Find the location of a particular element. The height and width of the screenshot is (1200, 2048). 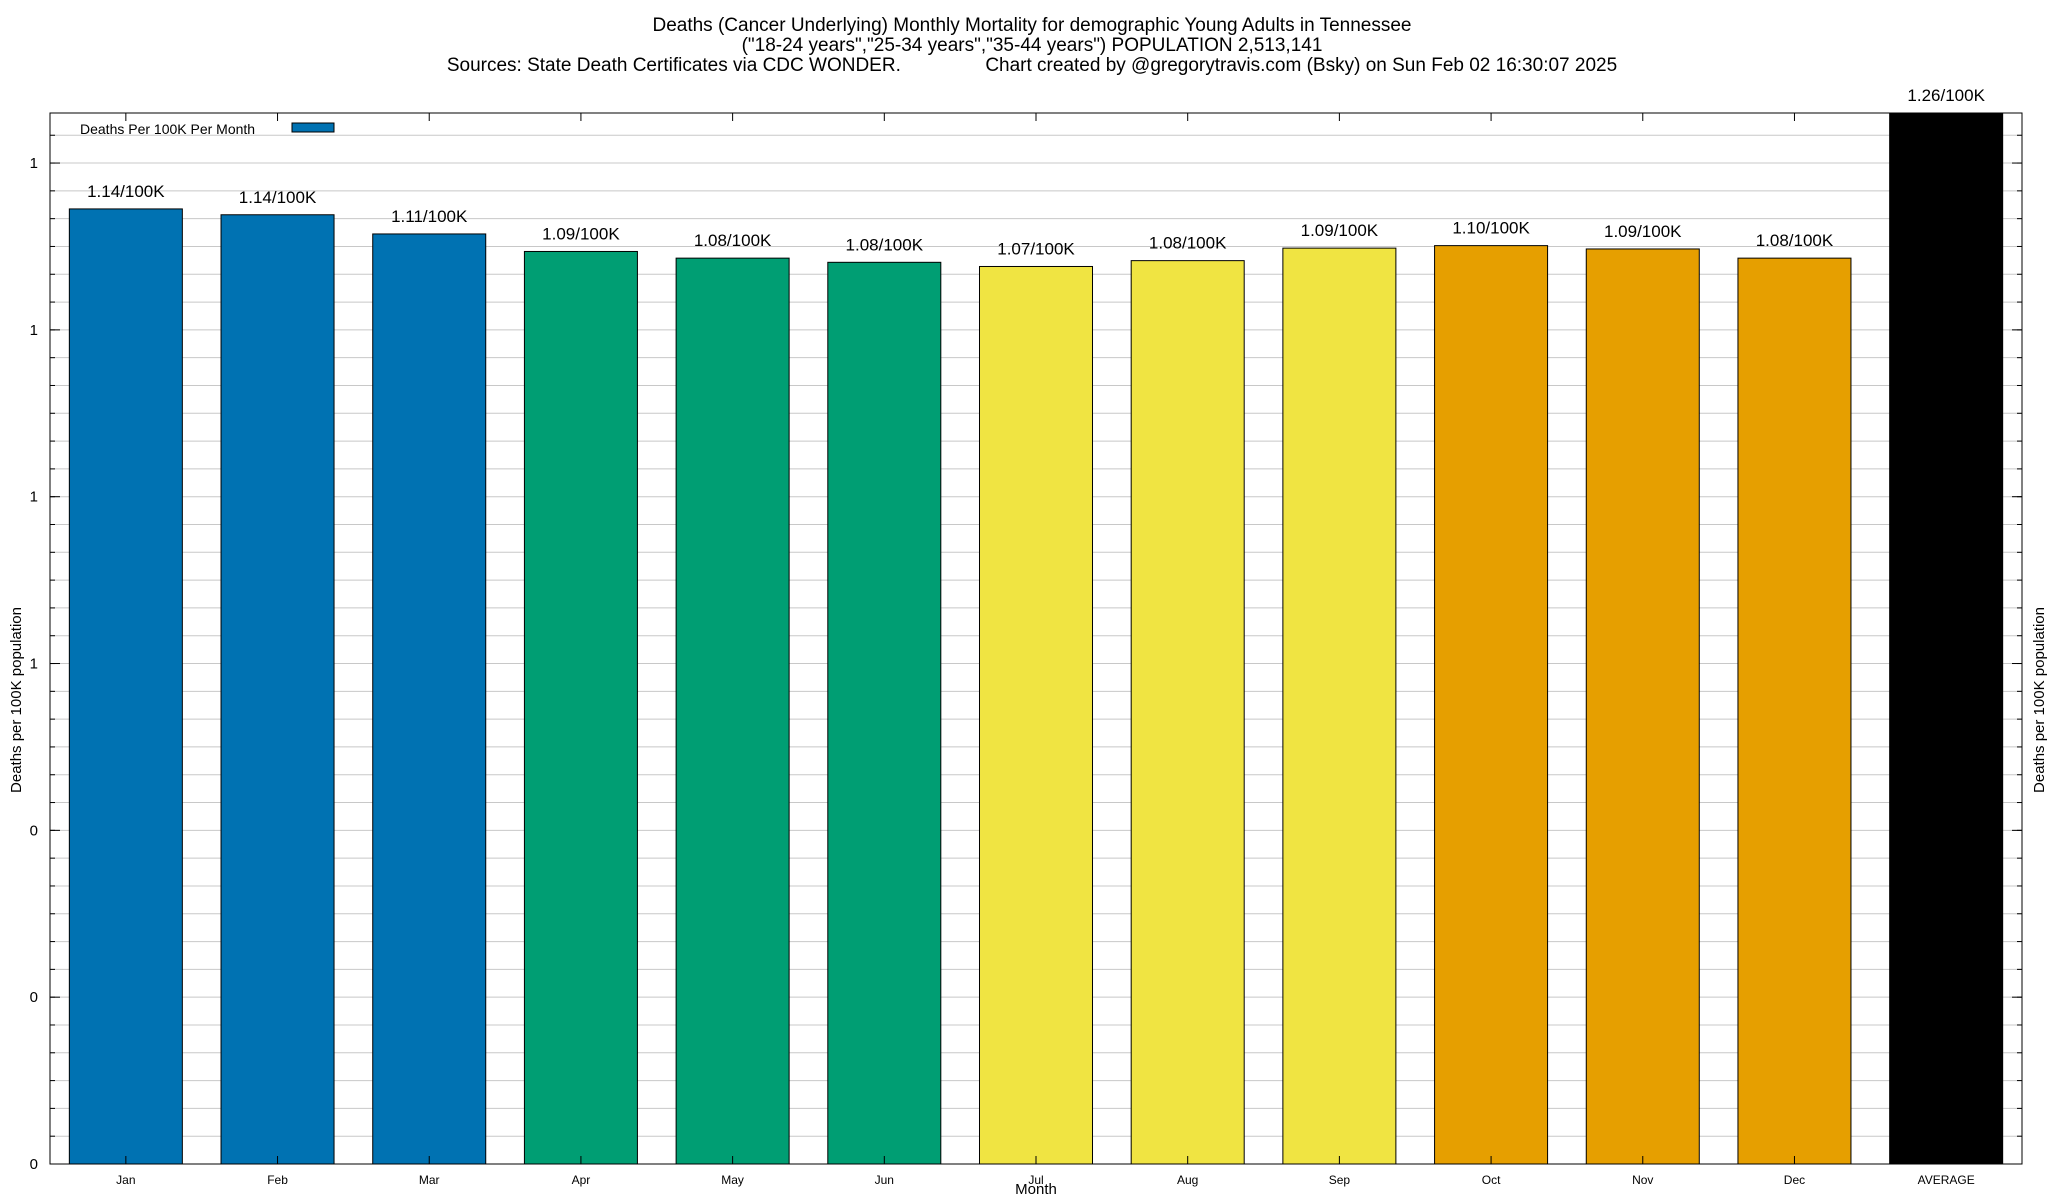

x-tick-label-feb: Feb is located at coordinates (277, 1180).